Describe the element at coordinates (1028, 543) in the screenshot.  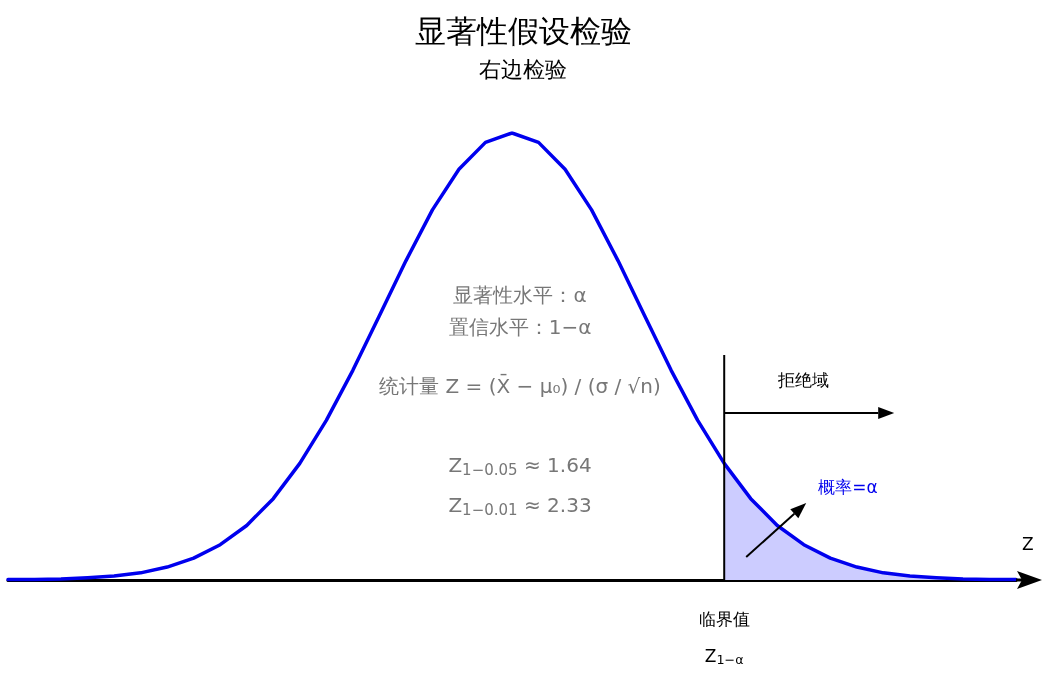
I see `x-axis-title: Z` at that location.